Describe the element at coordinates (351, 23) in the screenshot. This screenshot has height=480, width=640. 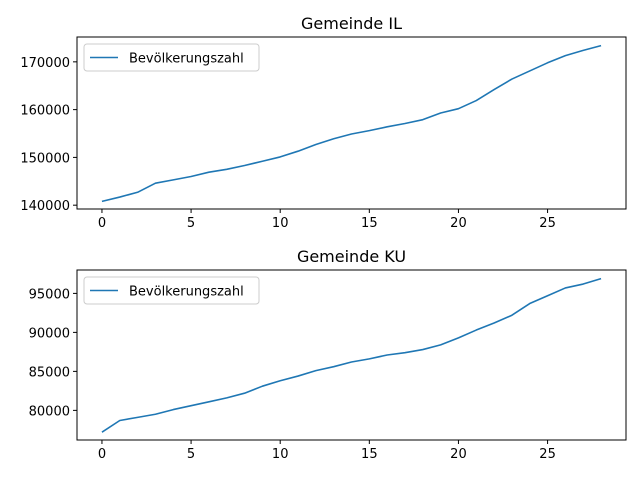
I see `chart-title: Gemeinde IL` at that location.